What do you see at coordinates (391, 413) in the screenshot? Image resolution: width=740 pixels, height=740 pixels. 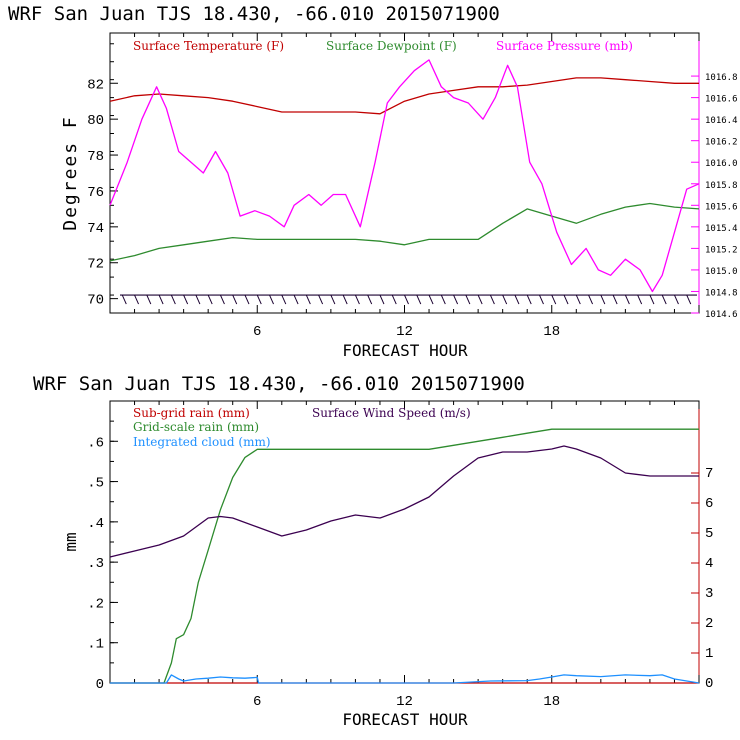 I see `legend-surface-wind-speed: Surface Wind Speed (m/s)` at bounding box center [391, 413].